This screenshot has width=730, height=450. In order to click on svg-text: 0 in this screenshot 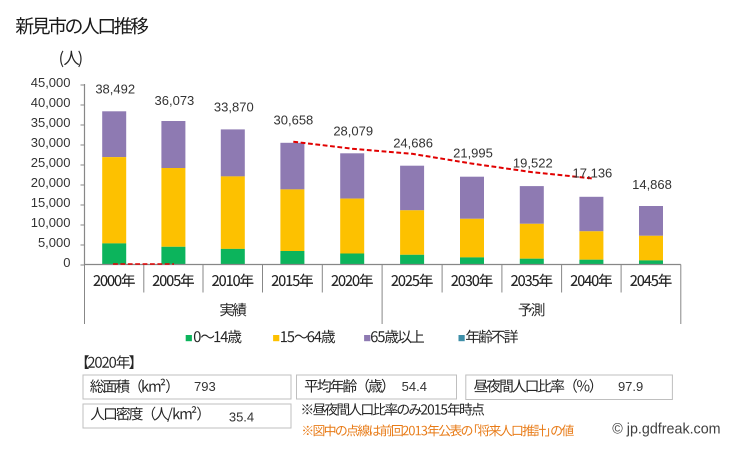, I will do `click(66, 262)`.